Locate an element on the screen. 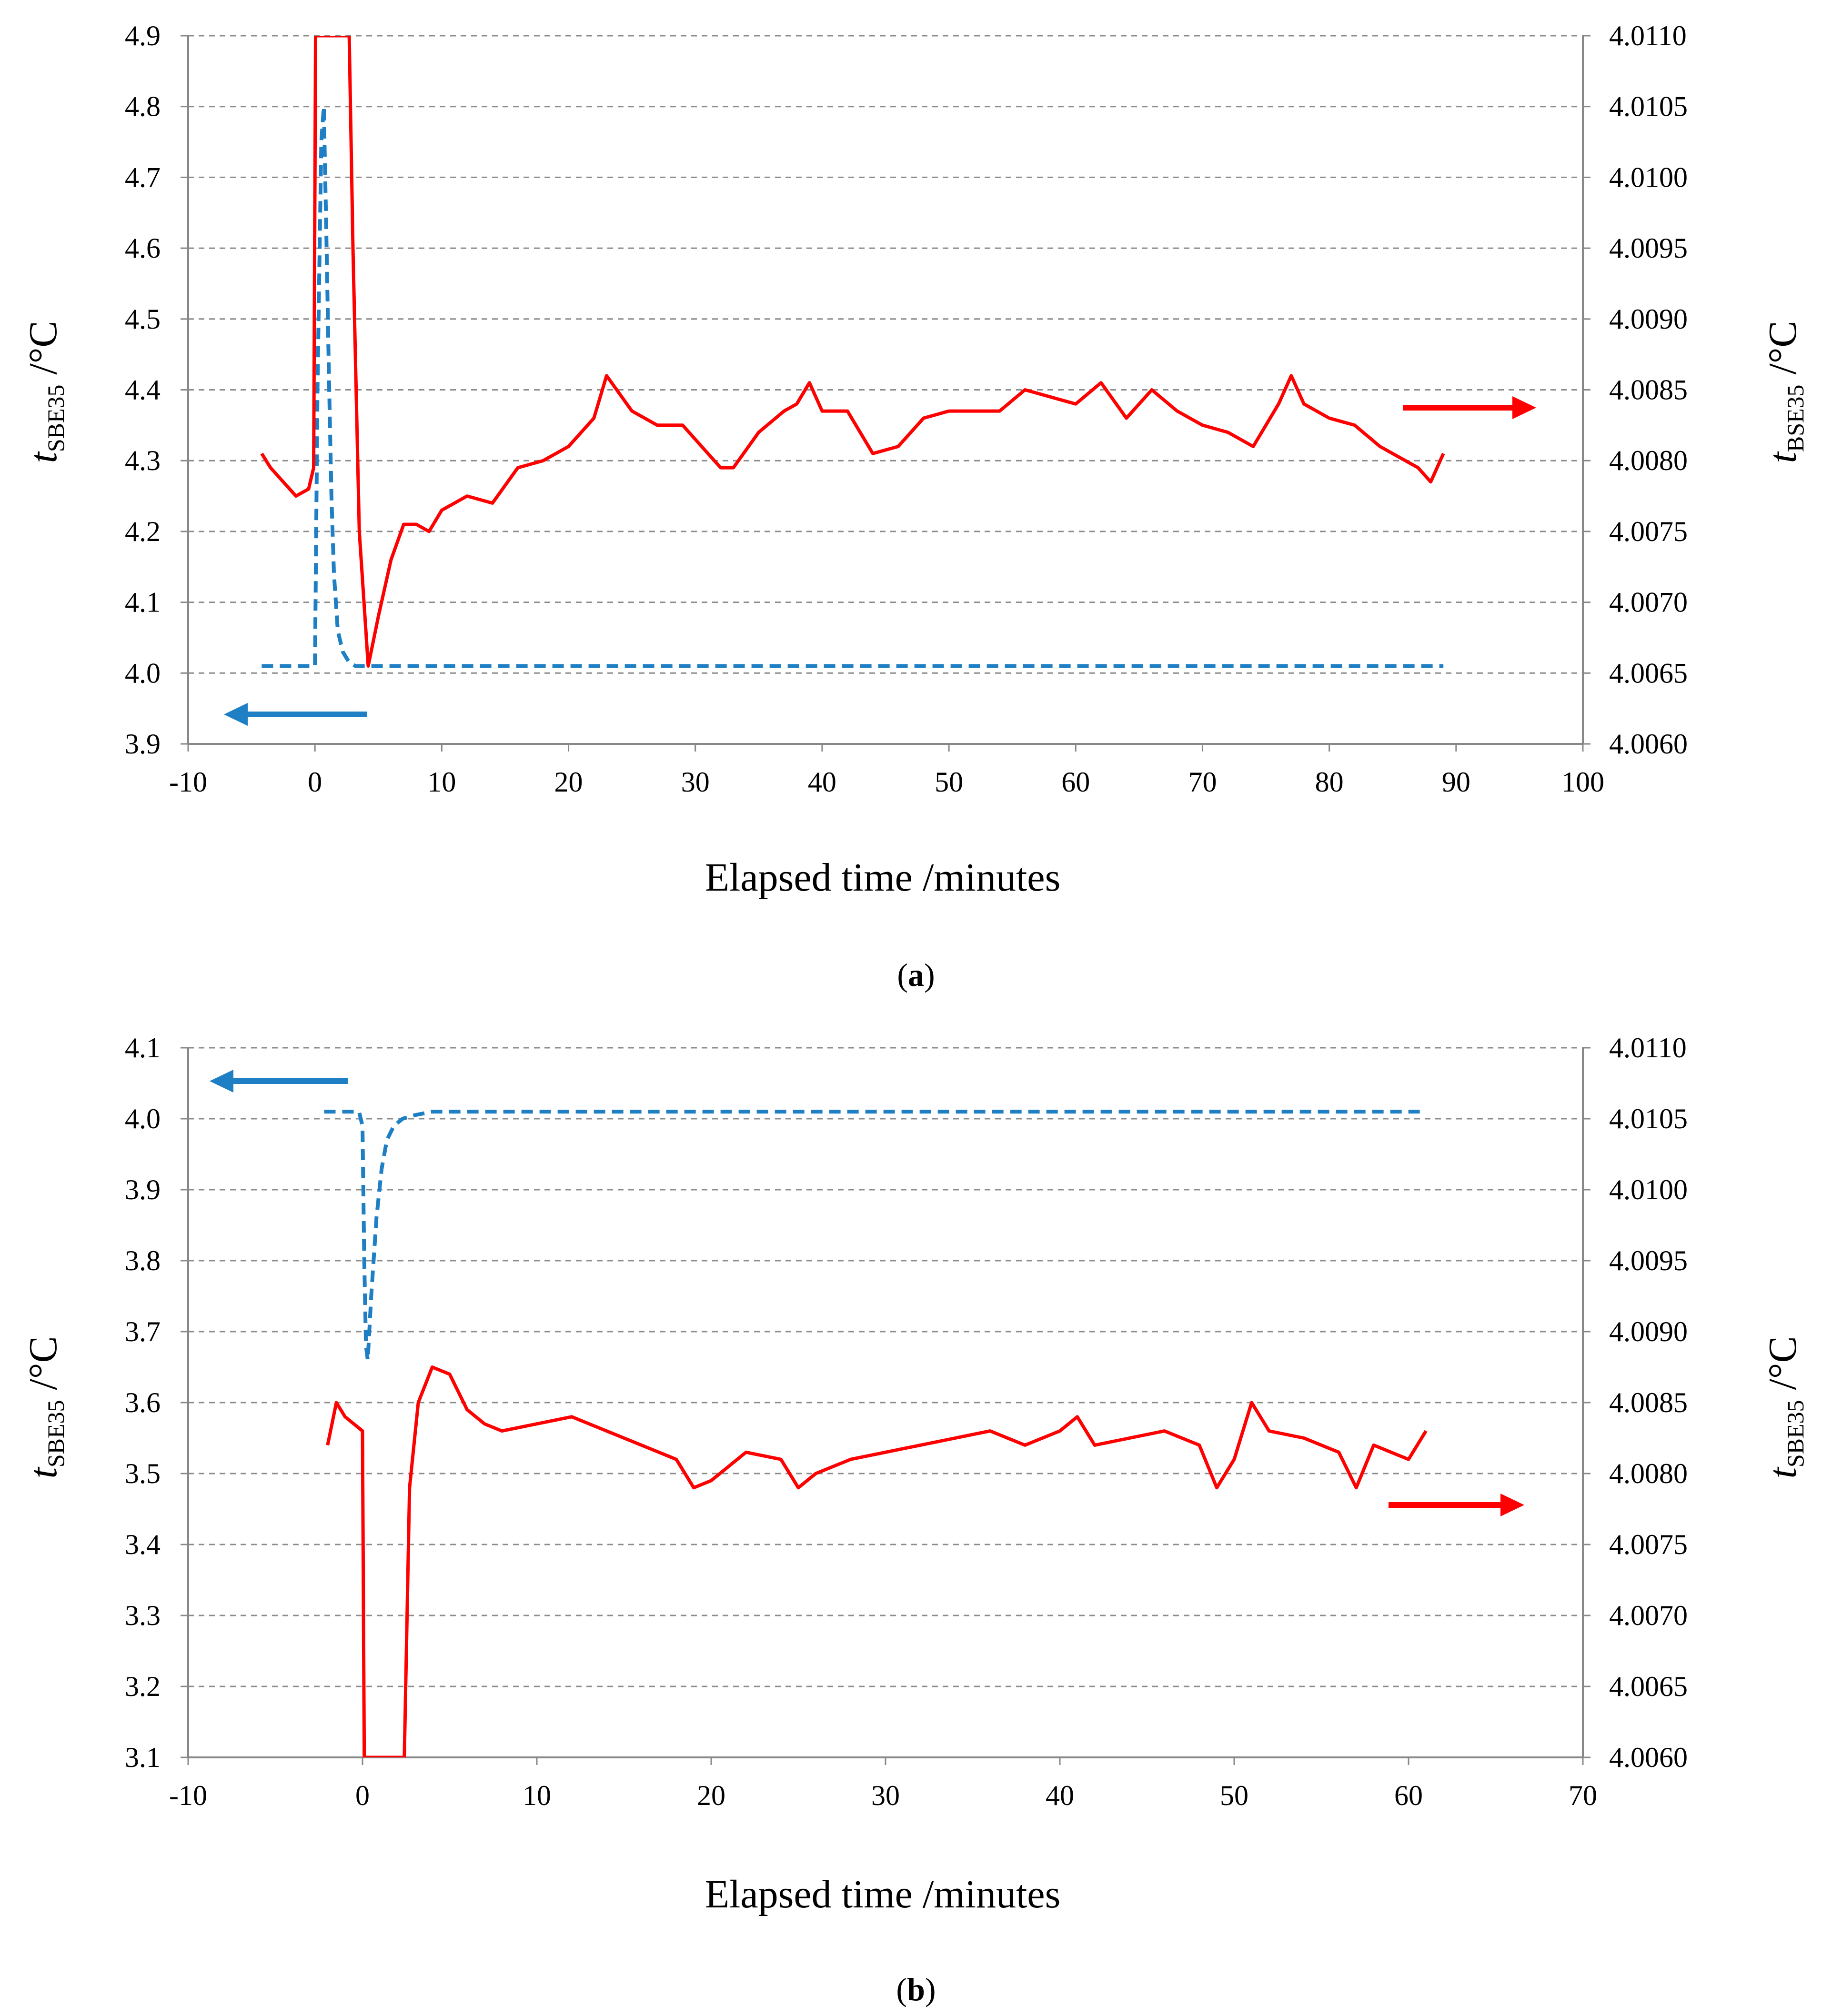 The height and width of the screenshot is (2016, 1832). chart-a-ytick-left: 4.7 is located at coordinates (143, 177).